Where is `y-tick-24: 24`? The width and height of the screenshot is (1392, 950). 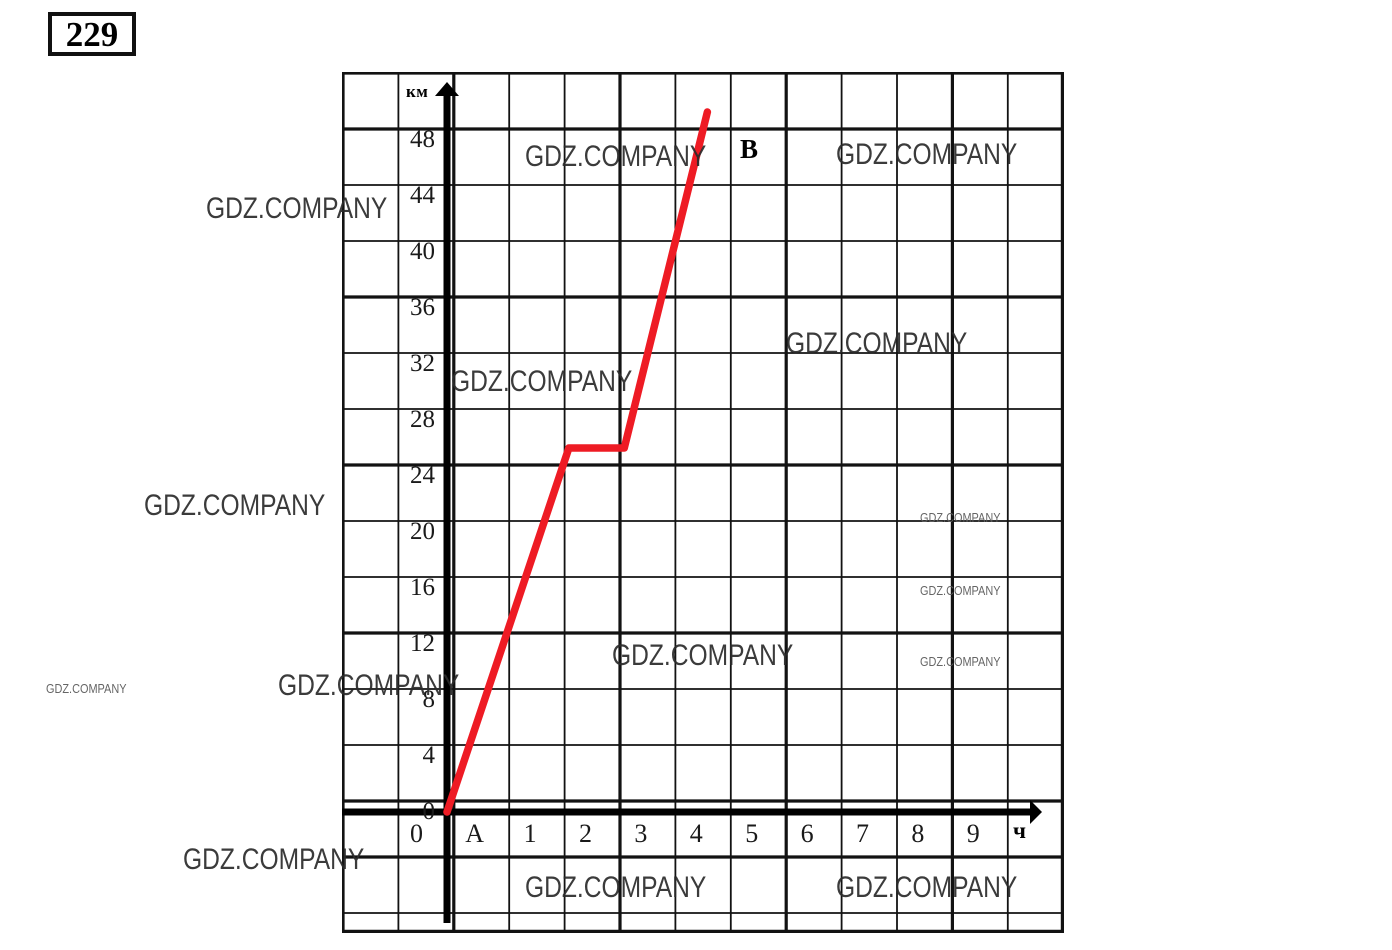 y-tick-24: 24 is located at coordinates (422, 475).